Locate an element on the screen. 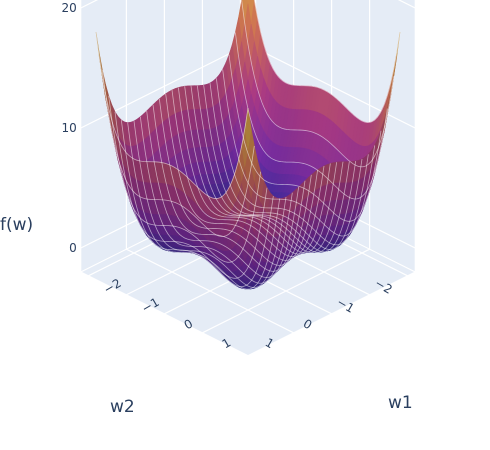 This screenshot has height=450, width=490. y-axis-title: w2 is located at coordinates (122, 407).